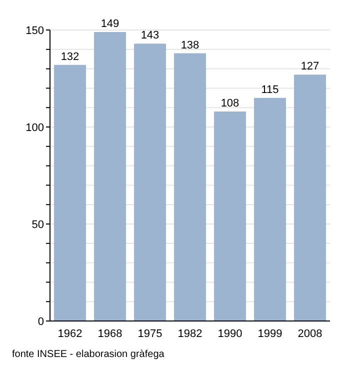  Describe the element at coordinates (190, 334) in the screenshot. I see `x-tick-label: 1982` at that location.